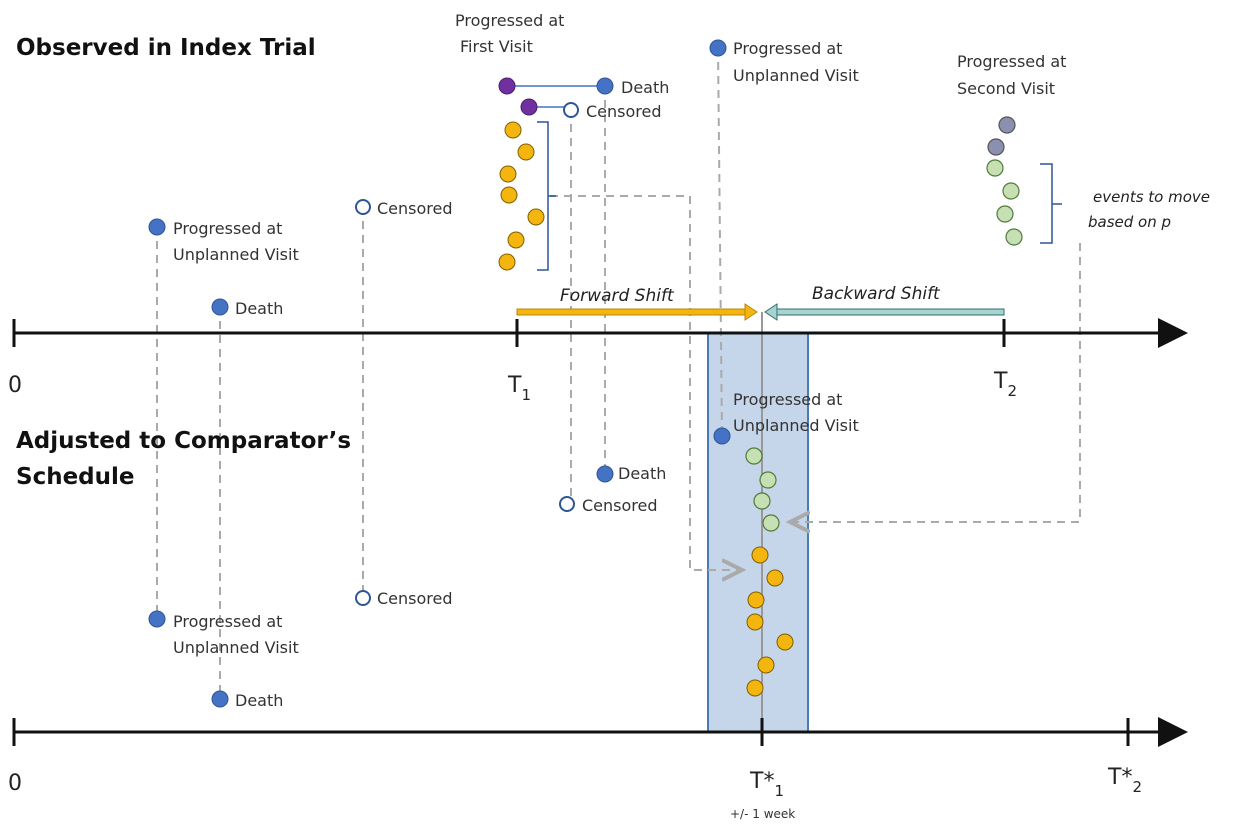 The height and width of the screenshot is (827, 1234). I want to click on axis-label: T*2, so click(1124, 780).